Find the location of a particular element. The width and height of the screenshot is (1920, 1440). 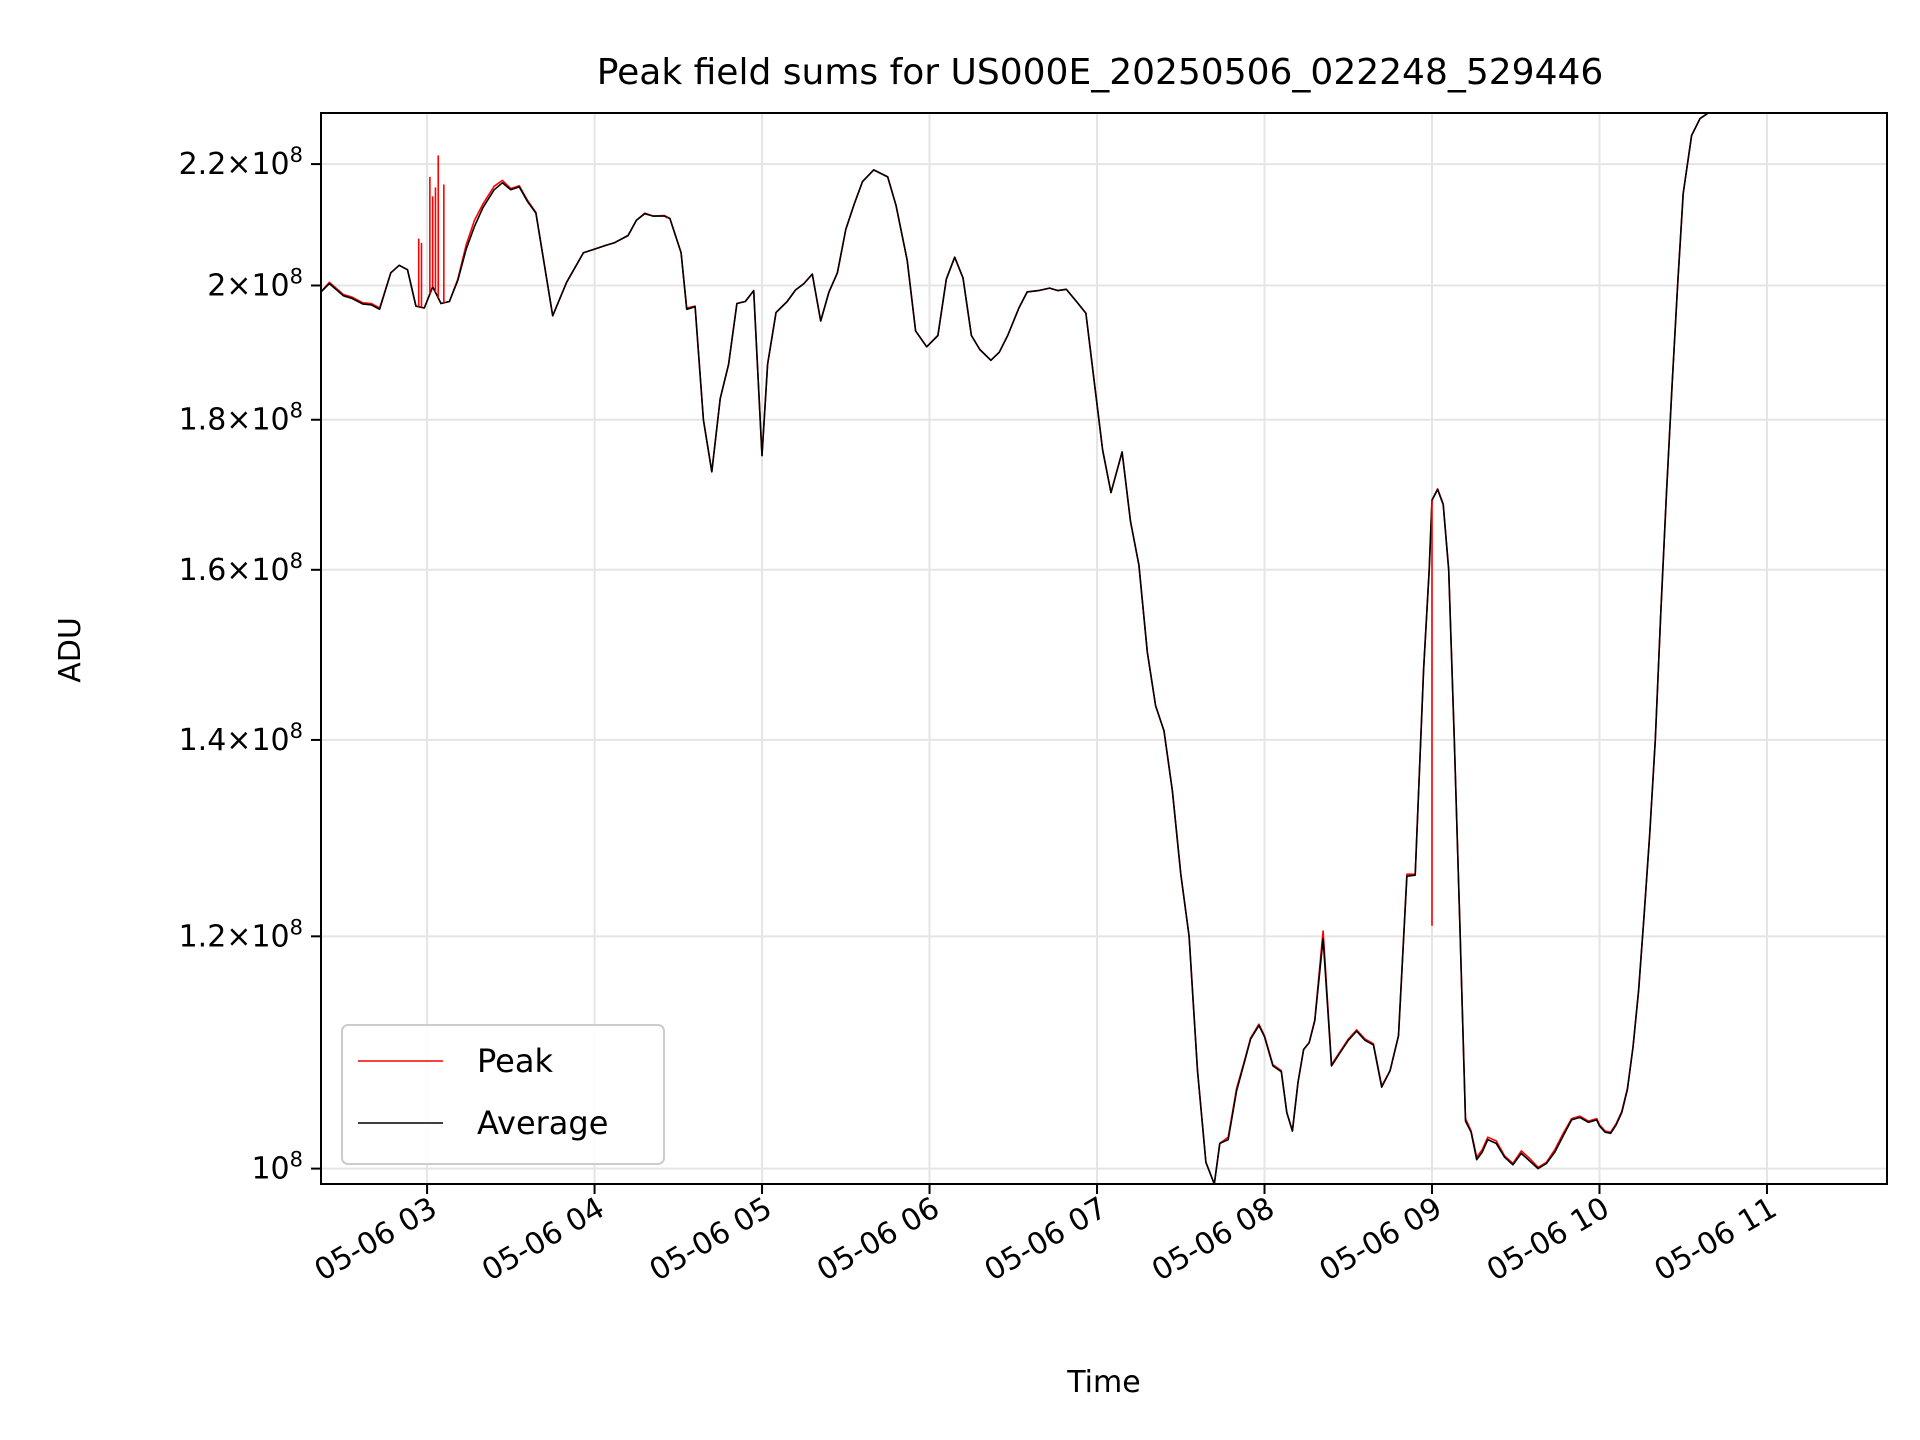

x-tick-label: 05-06 11 is located at coordinates (1716, 1240).